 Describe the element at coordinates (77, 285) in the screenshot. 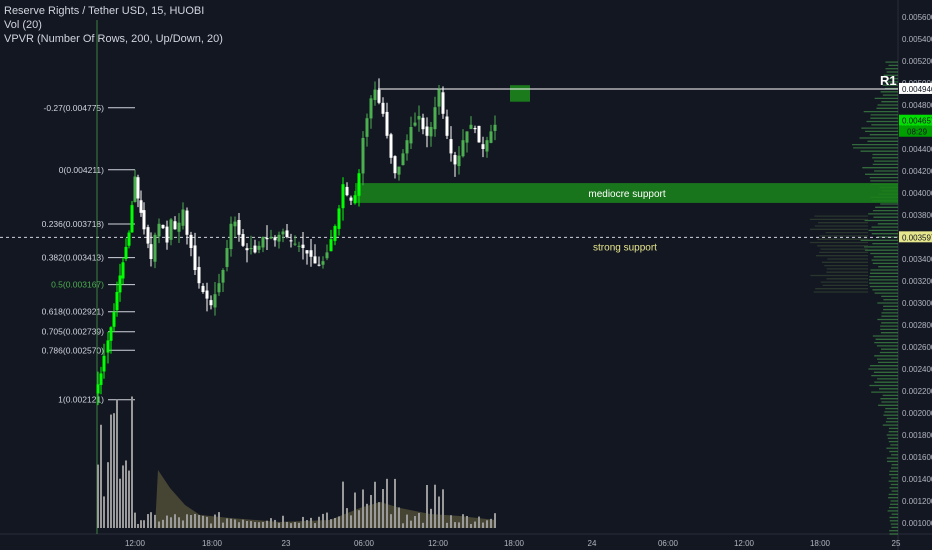

I see `fib-level-label: 0.5(0.003167)` at that location.